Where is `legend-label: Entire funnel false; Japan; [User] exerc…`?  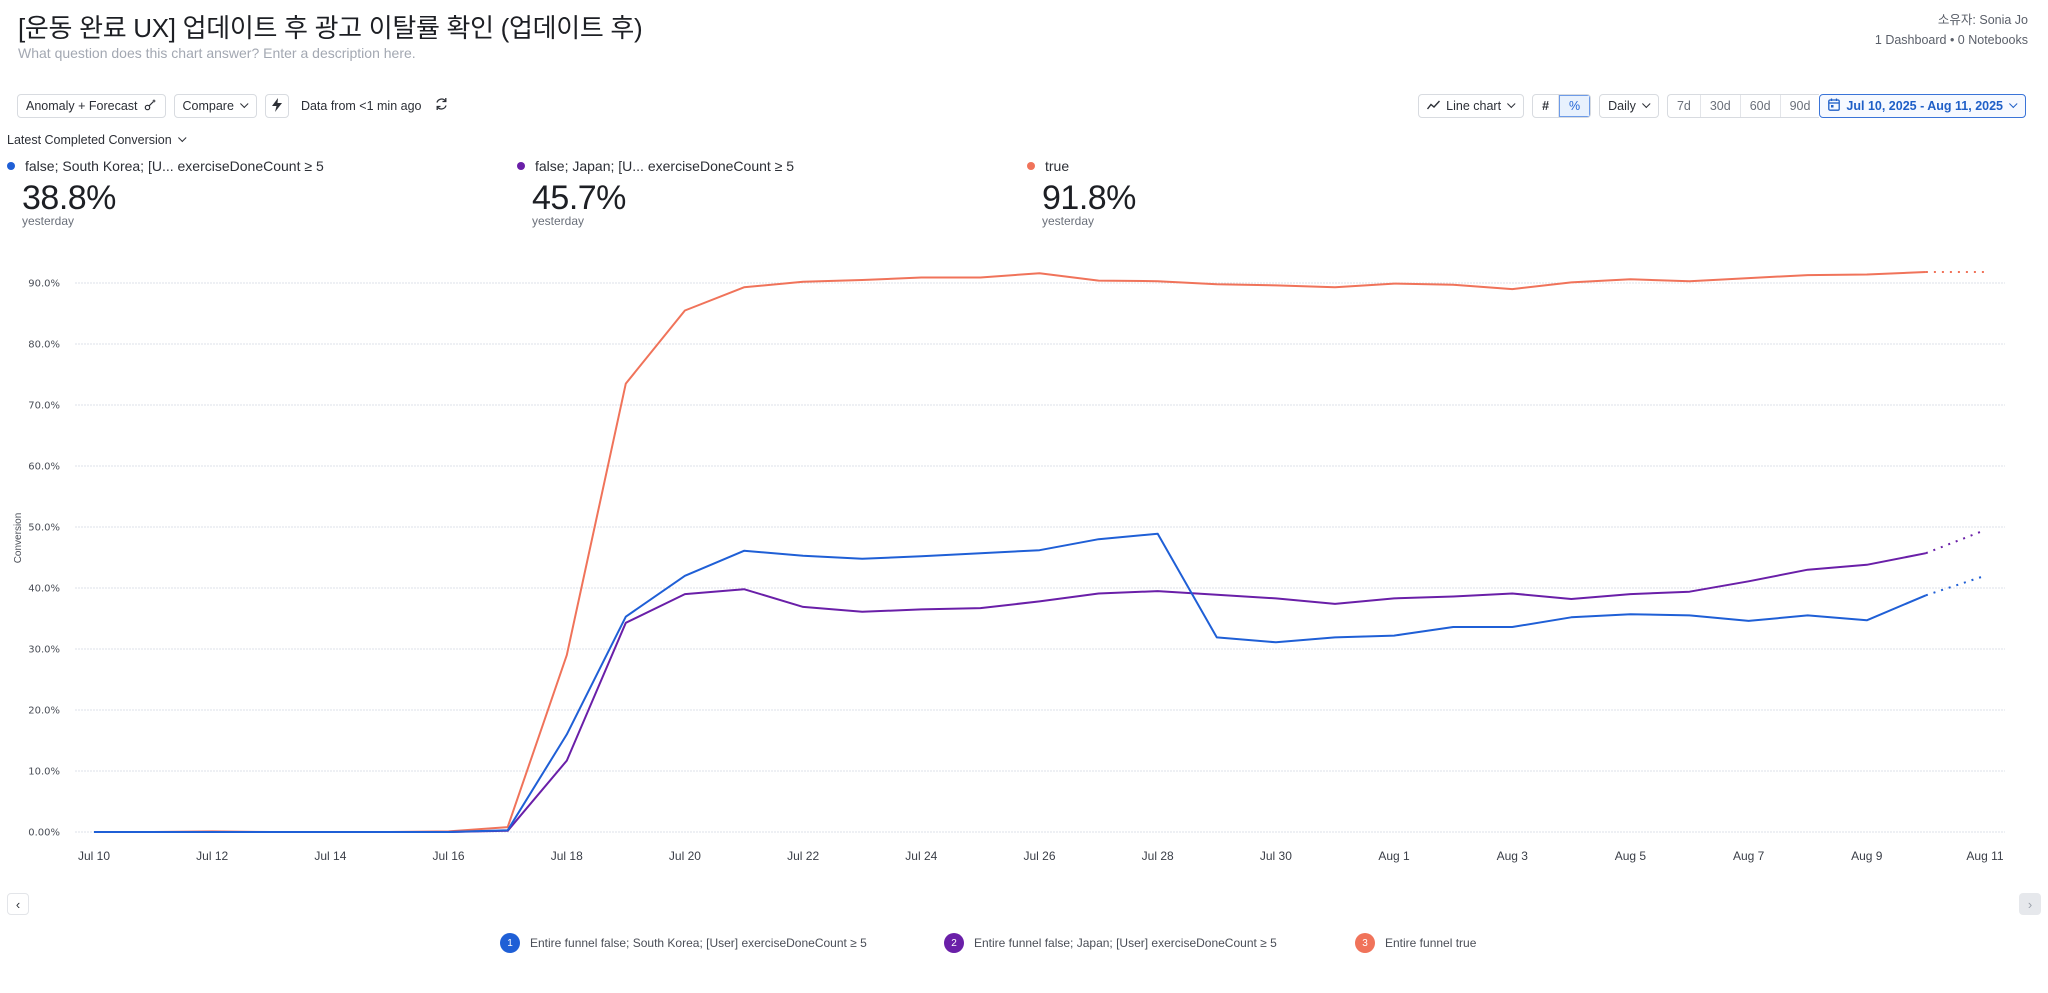 legend-label: Entire funnel false; Japan; [User] exerc… is located at coordinates (1125, 943).